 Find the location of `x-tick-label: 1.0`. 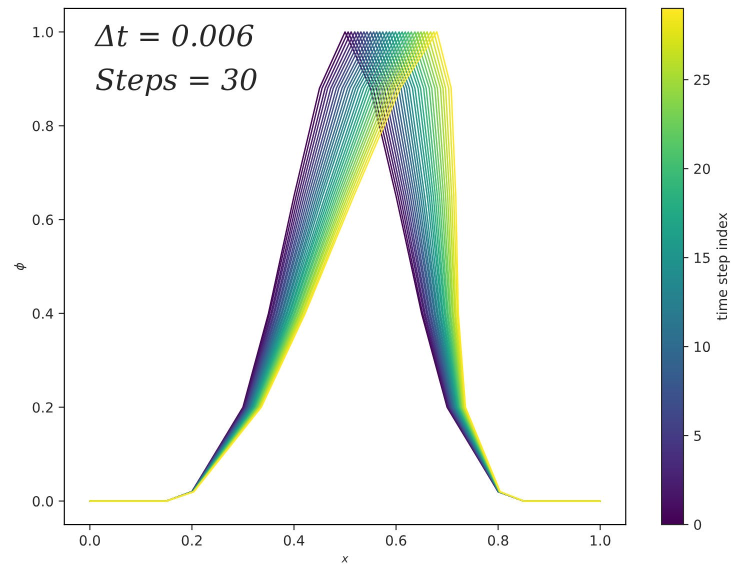

x-tick-label: 1.0 is located at coordinates (600, 540).